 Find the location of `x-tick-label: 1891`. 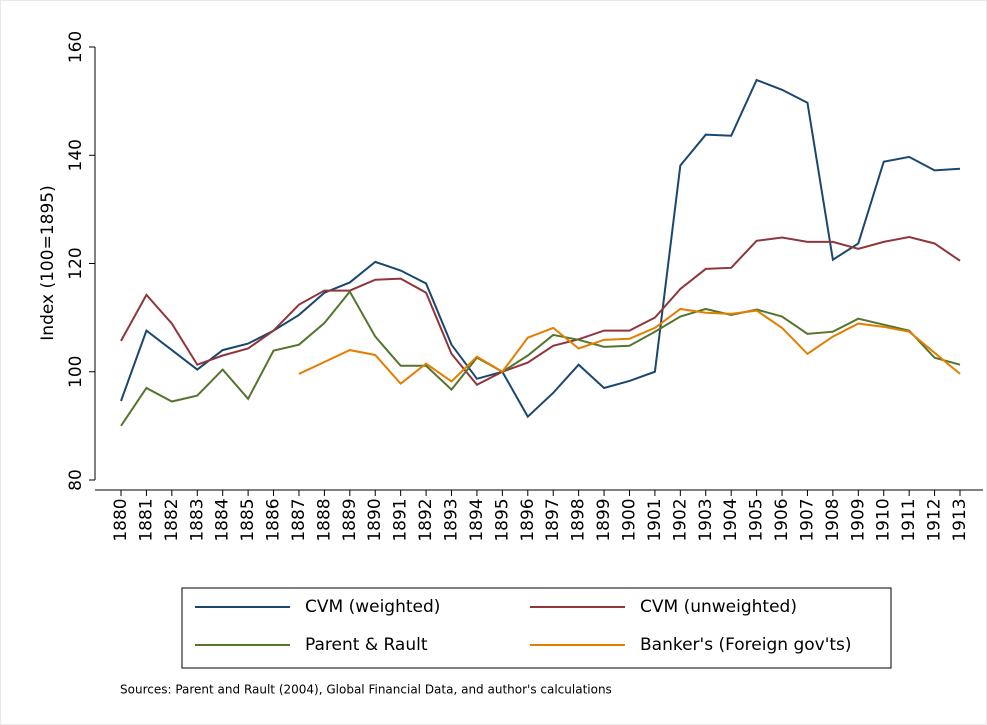

x-tick-label: 1891 is located at coordinates (401, 519).